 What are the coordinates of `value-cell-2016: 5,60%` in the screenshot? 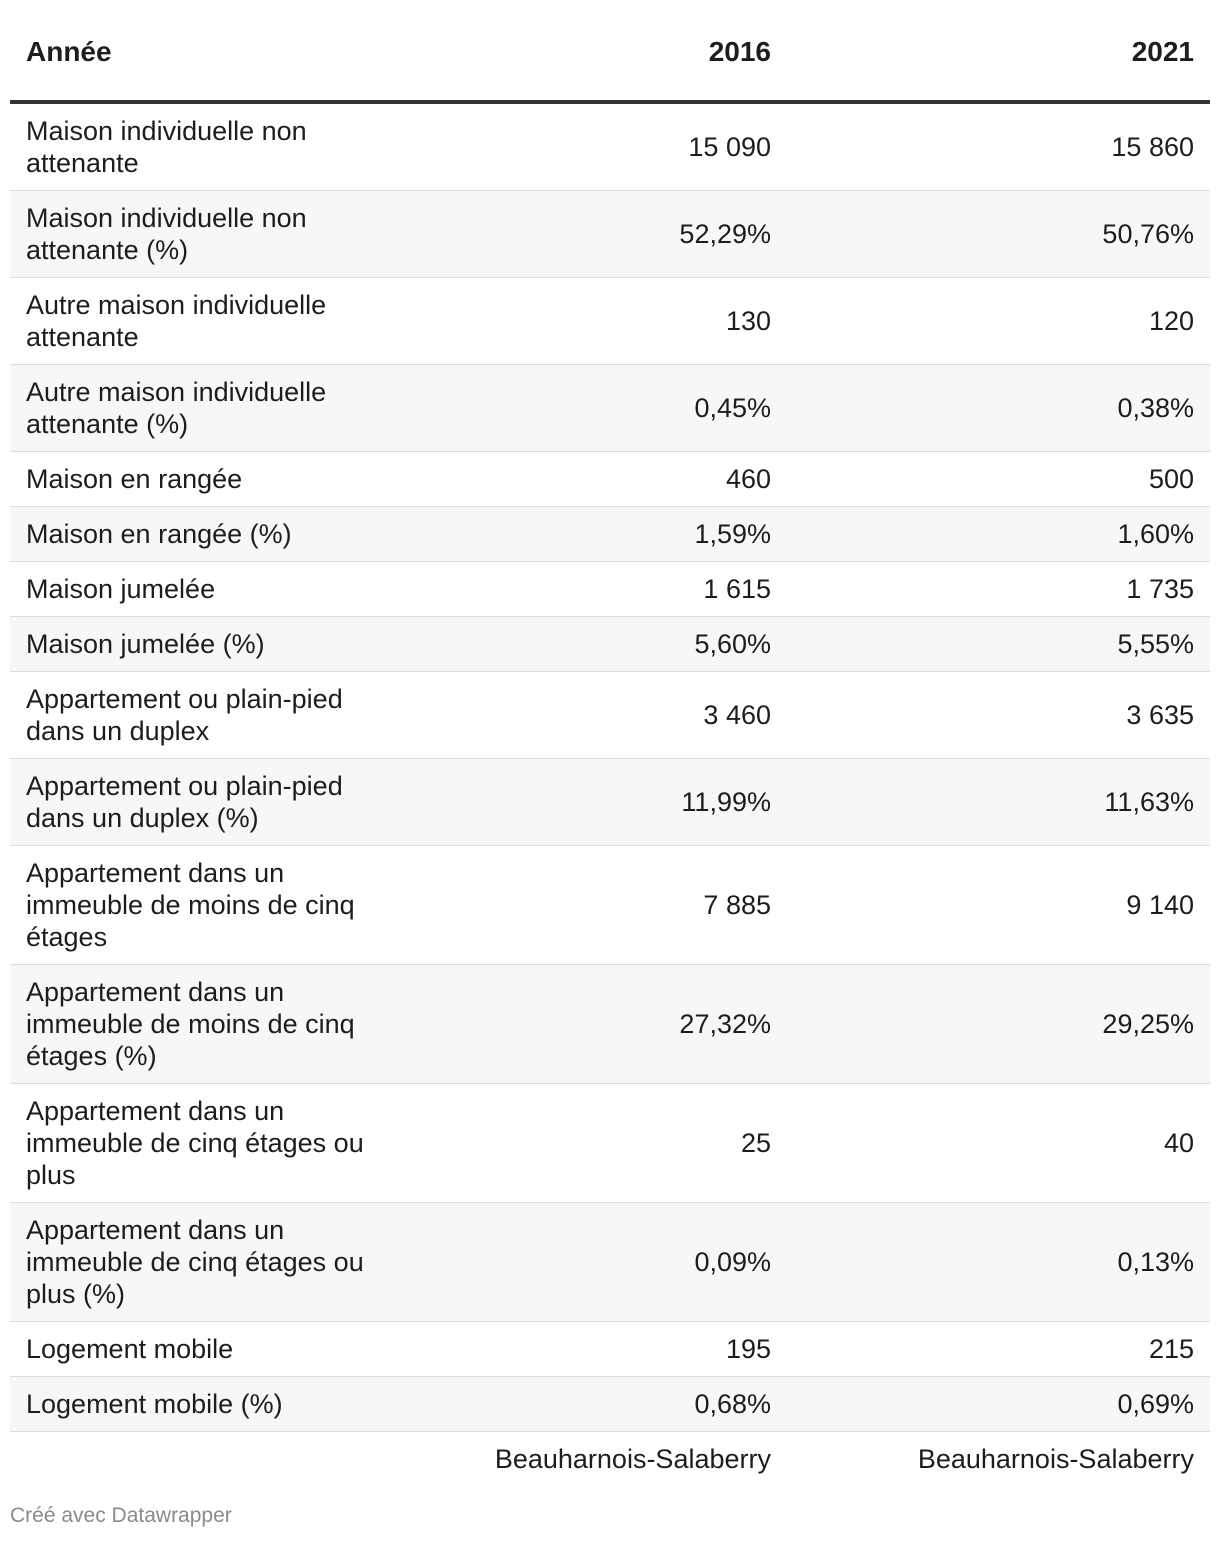 It's located at (586, 644).